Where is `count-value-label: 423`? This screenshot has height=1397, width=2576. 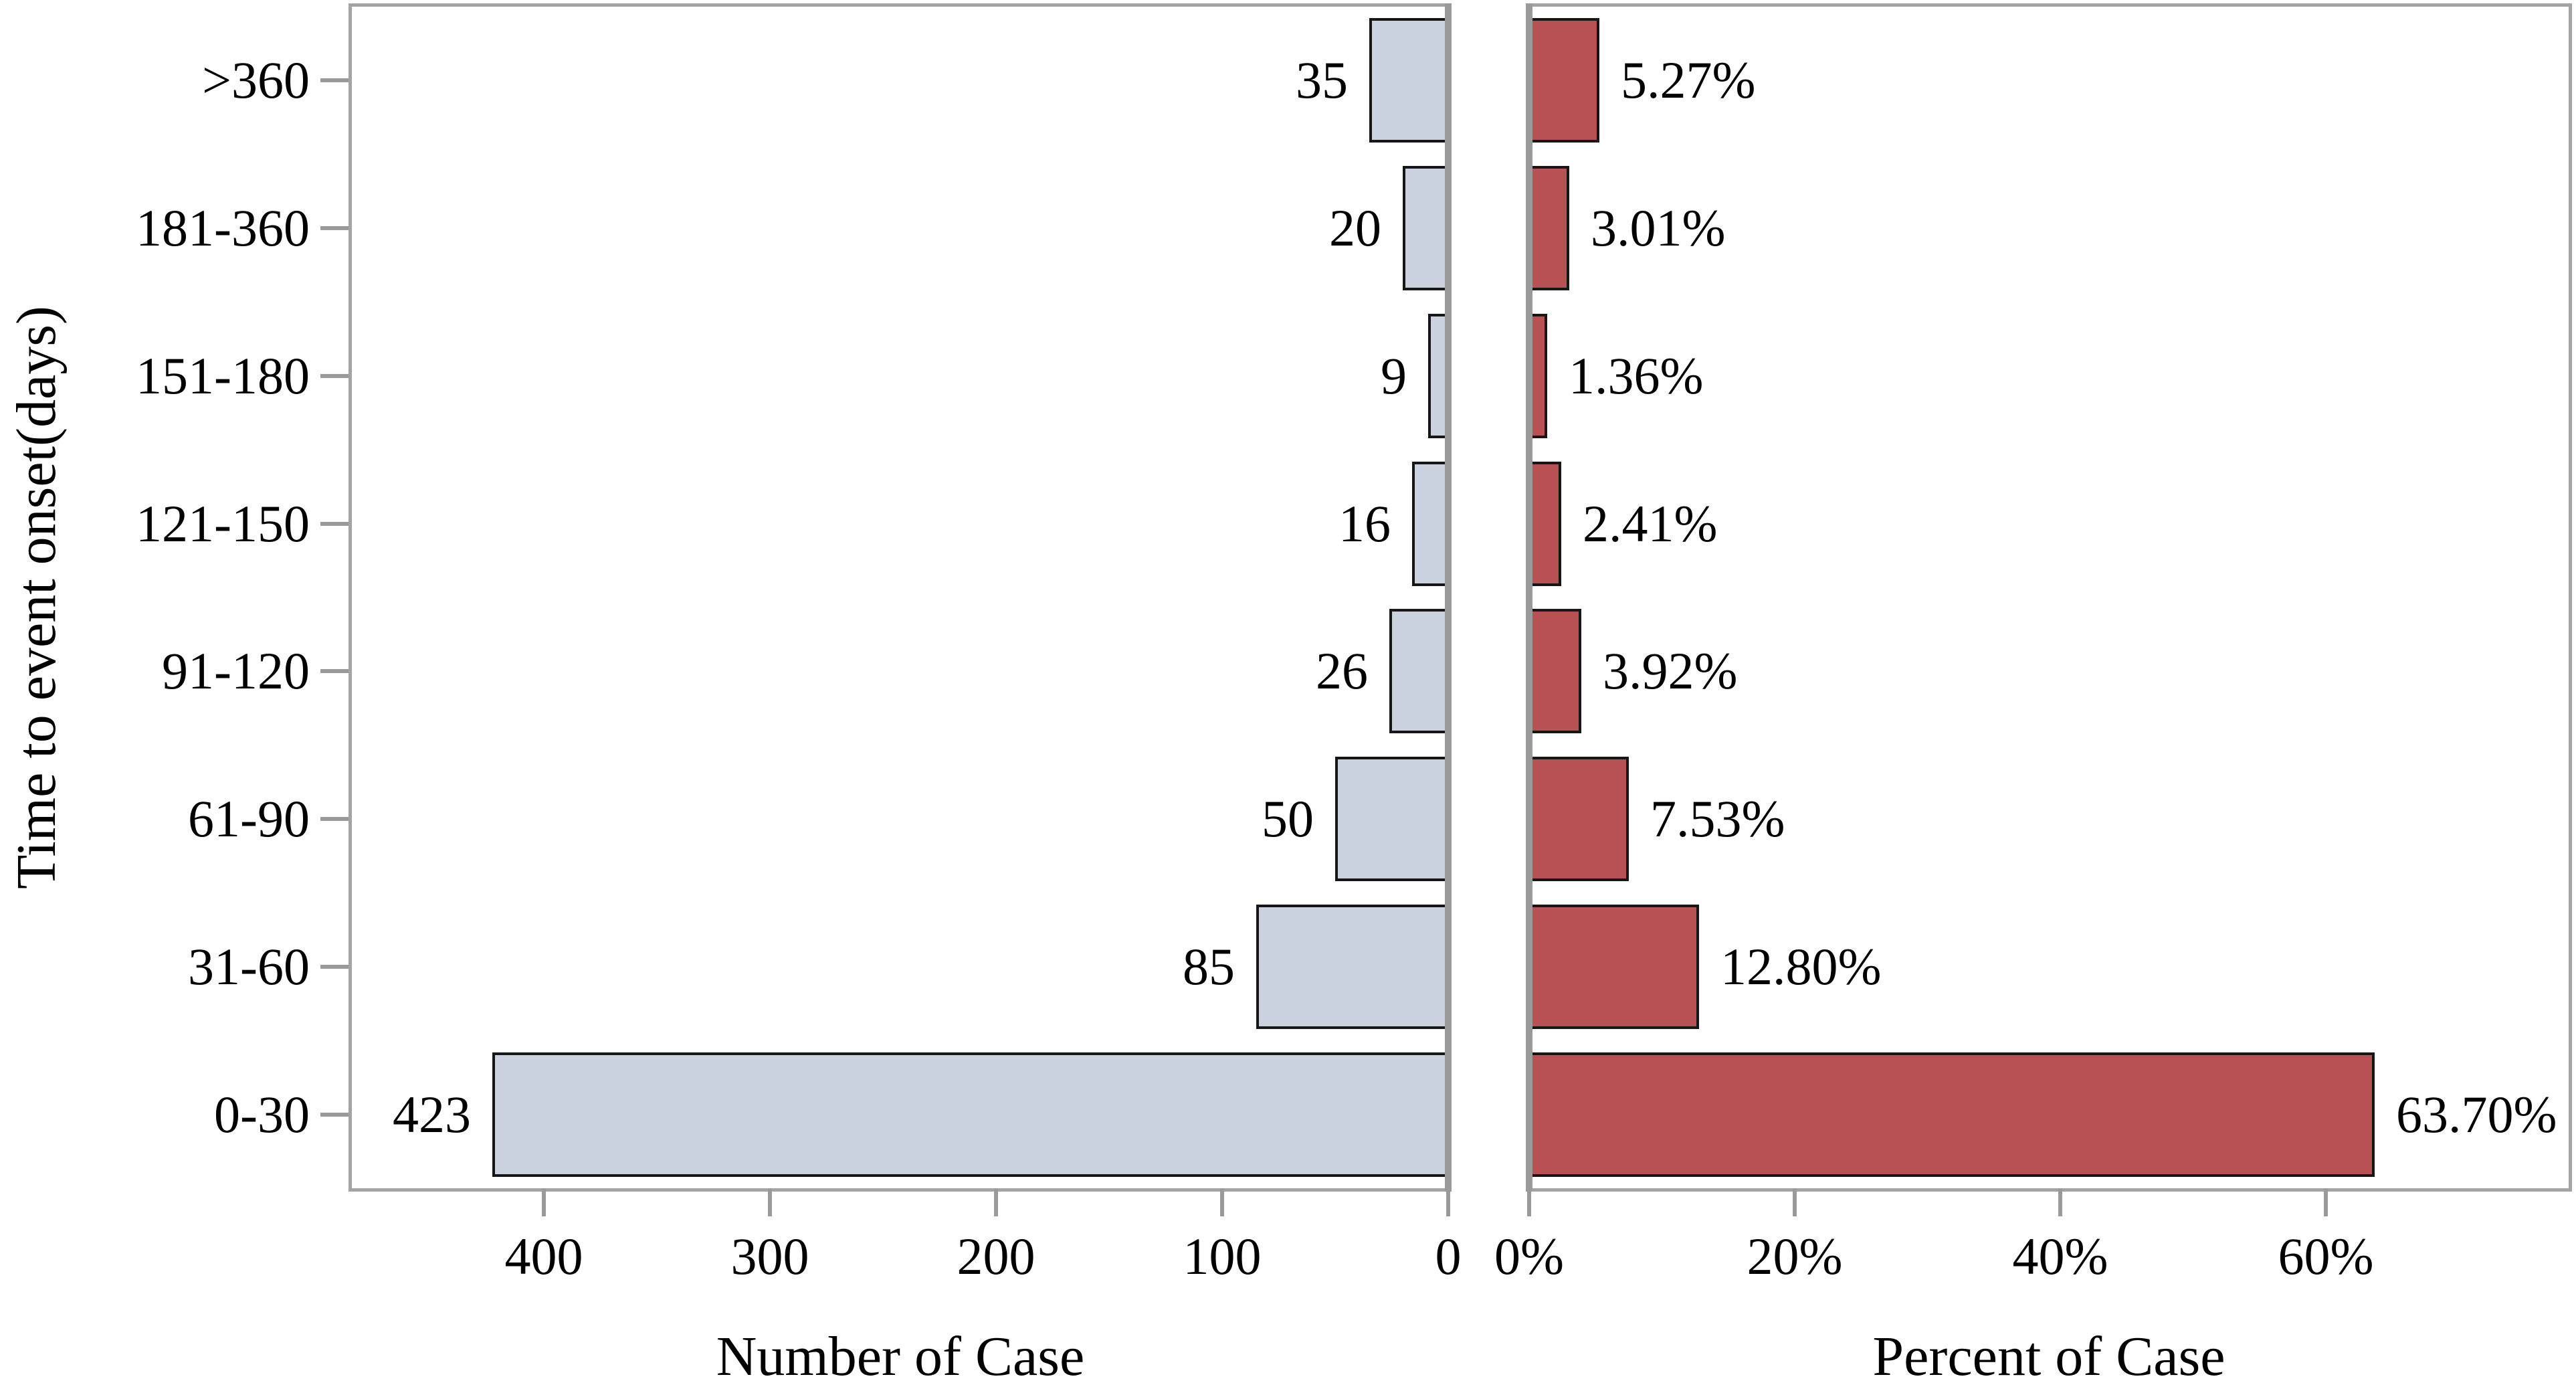 count-value-label: 423 is located at coordinates (432, 1114).